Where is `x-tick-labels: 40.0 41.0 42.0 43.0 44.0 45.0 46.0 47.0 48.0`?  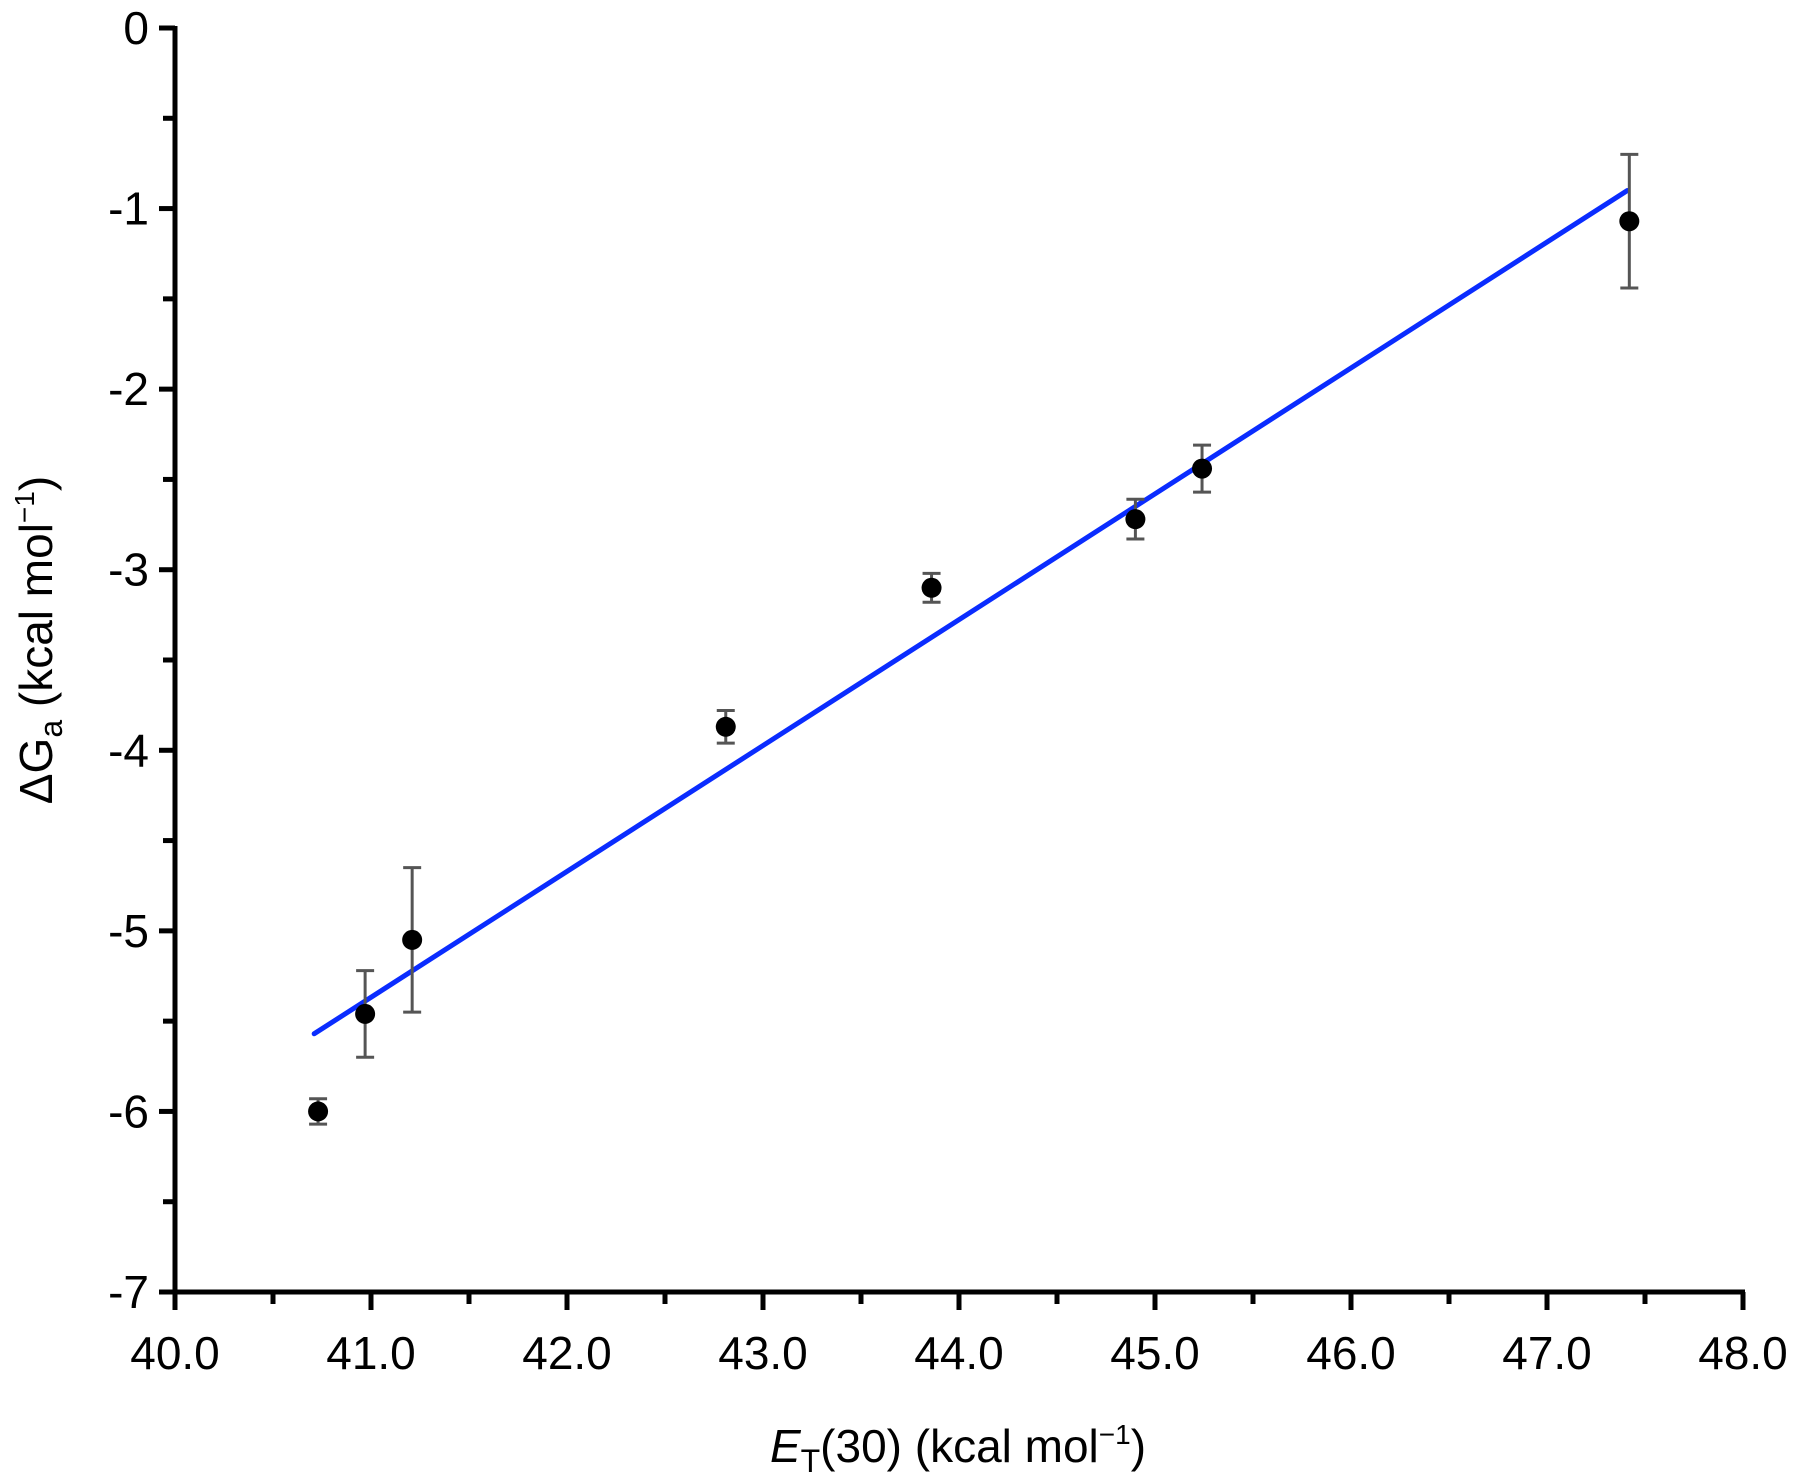
x-tick-labels: 40.0 41.0 42.0 43.0 44.0 45.0 46.0 47.0 48.0 is located at coordinates (959, 1353).